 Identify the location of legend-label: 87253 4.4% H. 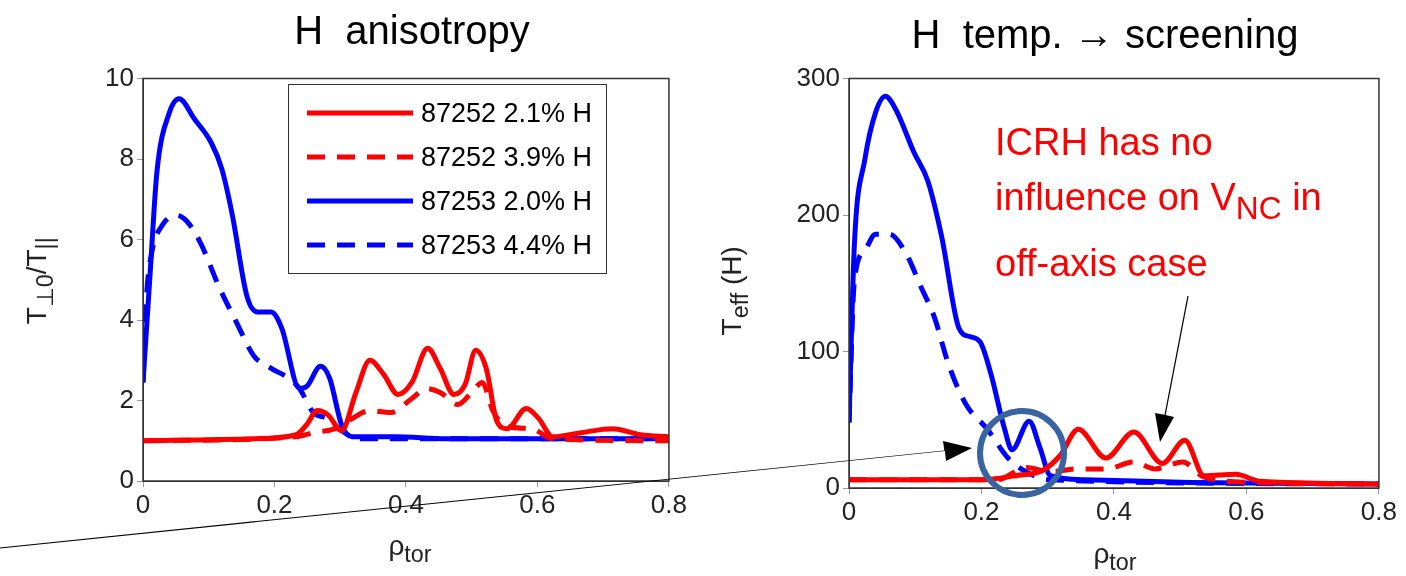
(507, 245).